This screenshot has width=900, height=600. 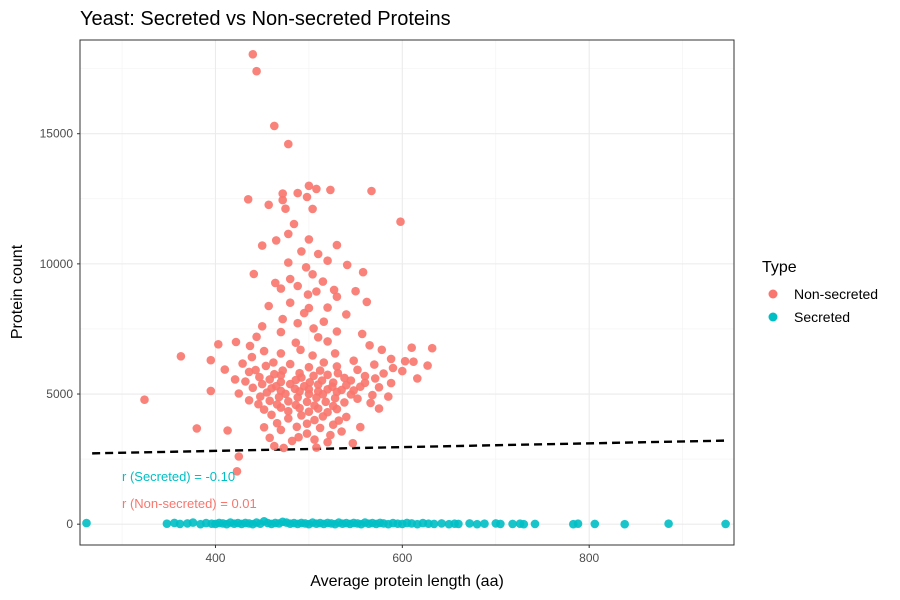 I want to click on y-tick-label: 0, so click(x=69, y=524).